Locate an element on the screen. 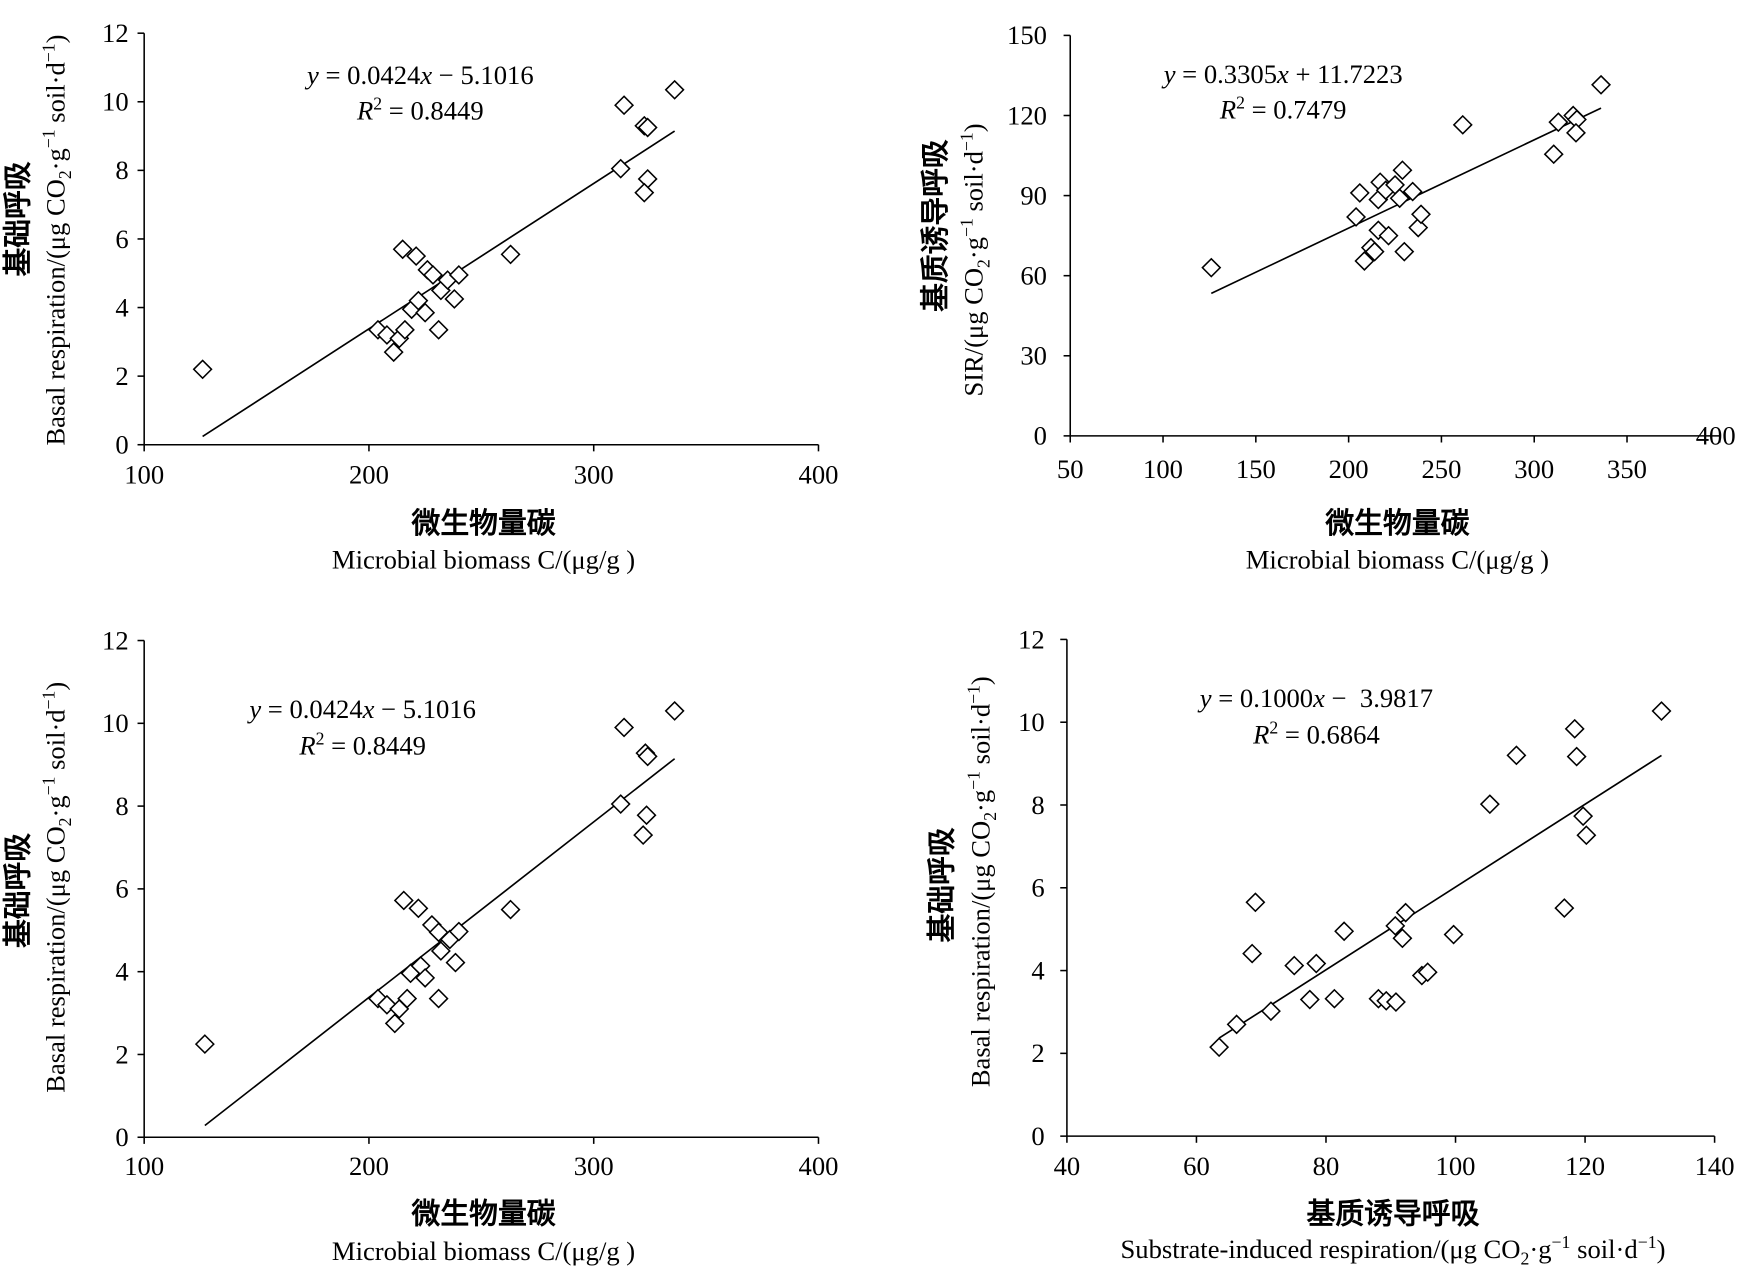 The height and width of the screenshot is (1270, 1739). x-tick-label: 150 is located at coordinates (1256, 469).